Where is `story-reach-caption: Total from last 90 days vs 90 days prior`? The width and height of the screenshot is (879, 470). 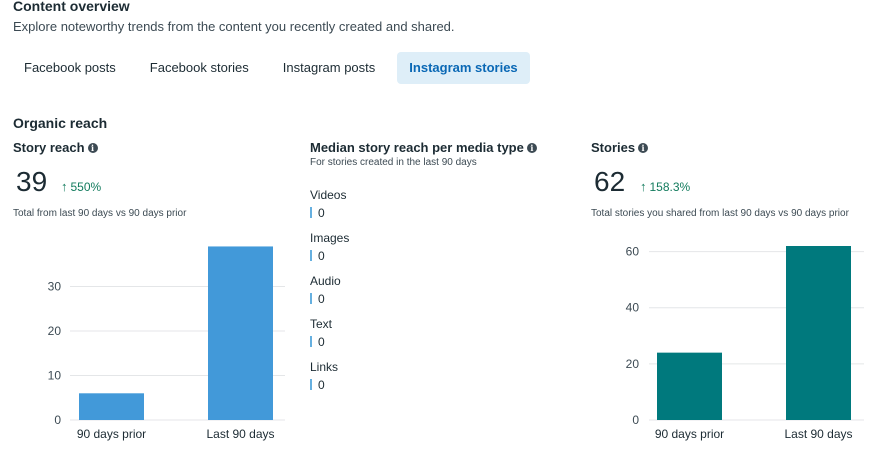 story-reach-caption: Total from last 90 days vs 90 days prior is located at coordinates (100, 213).